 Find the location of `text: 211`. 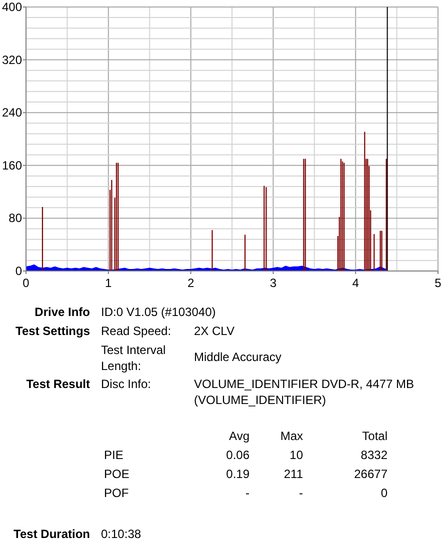

text: 211 is located at coordinates (293, 474).